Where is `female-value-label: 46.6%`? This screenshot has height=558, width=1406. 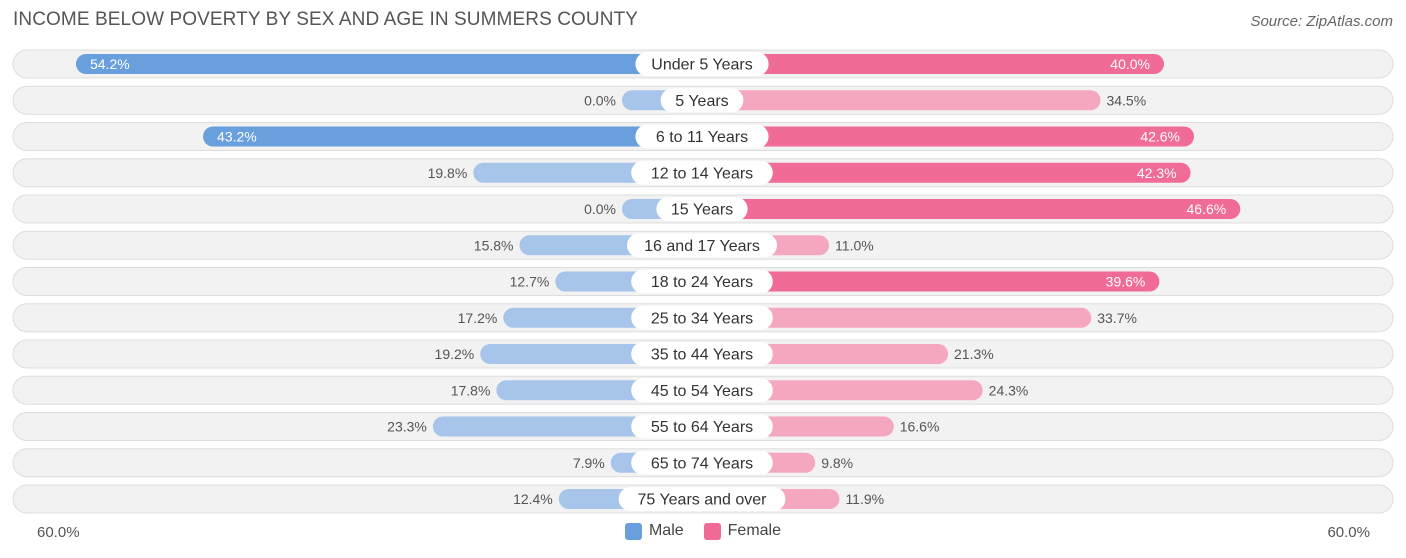 female-value-label: 46.6% is located at coordinates (1207, 209).